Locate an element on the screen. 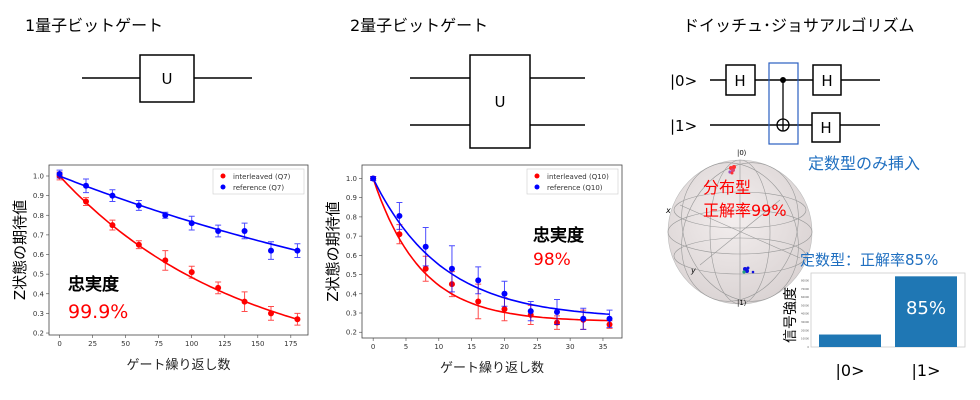  h-gate-label: H is located at coordinates (825, 128).